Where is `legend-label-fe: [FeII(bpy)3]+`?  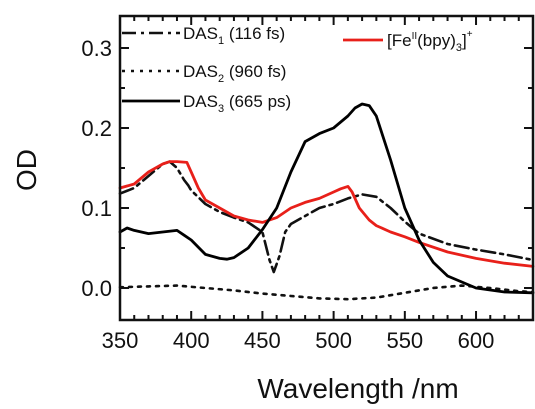 legend-label-fe: [FeII(bpy)3]+ is located at coordinates (430, 41).